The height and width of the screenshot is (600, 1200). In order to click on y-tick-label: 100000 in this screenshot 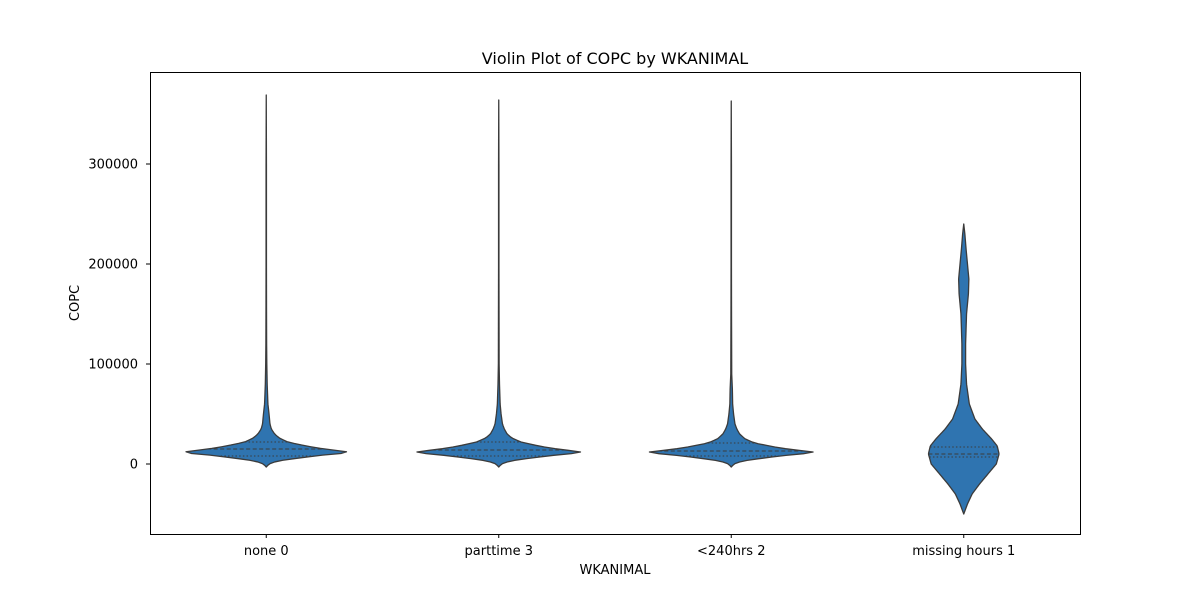, I will do `click(113, 365)`.